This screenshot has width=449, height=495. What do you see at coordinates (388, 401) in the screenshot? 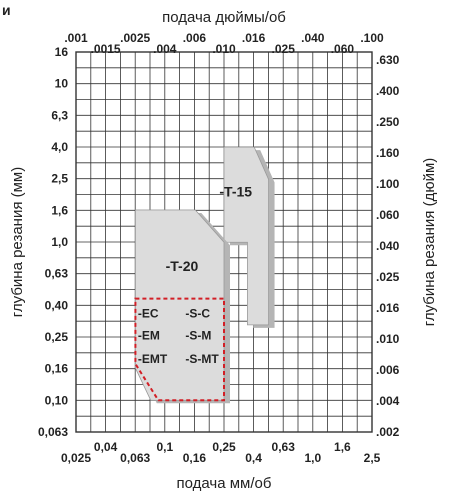
I see `right-tick-label: .004` at bounding box center [388, 401].